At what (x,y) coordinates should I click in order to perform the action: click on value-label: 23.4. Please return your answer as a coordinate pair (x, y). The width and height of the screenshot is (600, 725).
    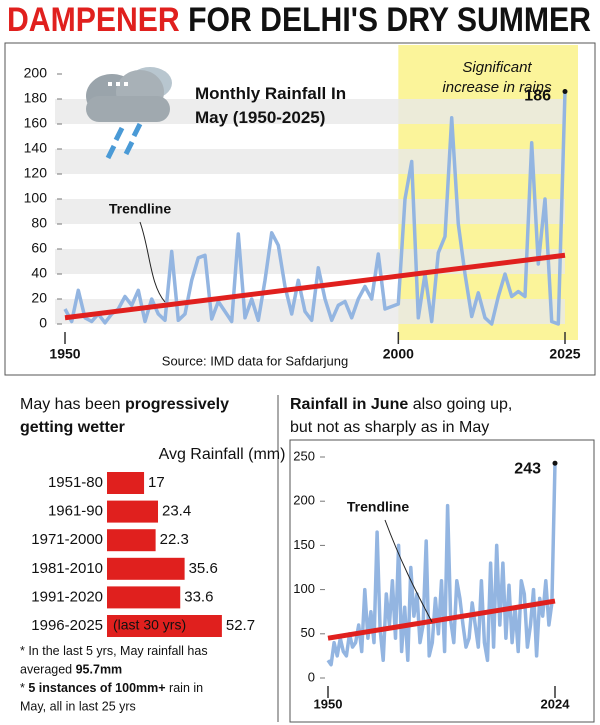
    Looking at the image, I should click on (176, 511).